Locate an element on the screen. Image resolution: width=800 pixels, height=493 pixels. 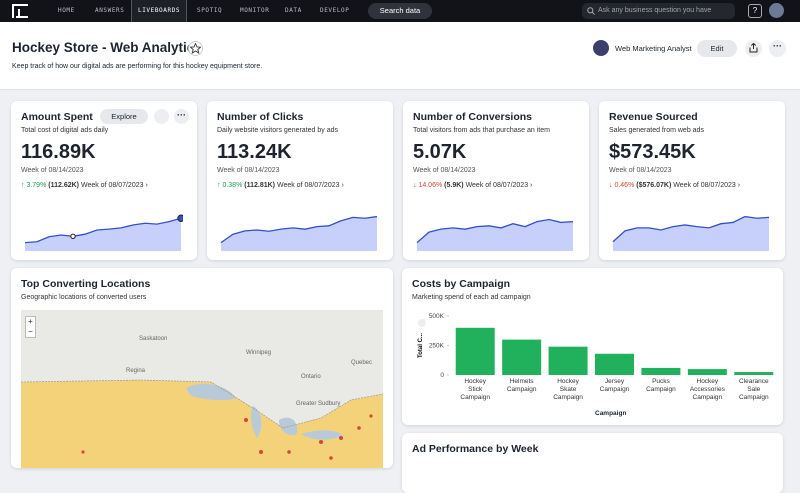
download-icon is located at coordinates (422, 323).